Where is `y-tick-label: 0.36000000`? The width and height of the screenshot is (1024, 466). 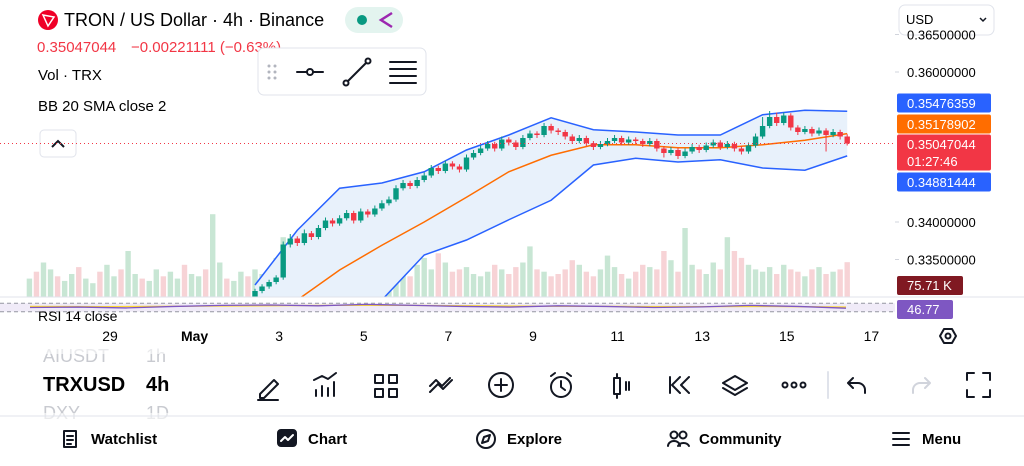
y-tick-label: 0.36000000 is located at coordinates (941, 72).